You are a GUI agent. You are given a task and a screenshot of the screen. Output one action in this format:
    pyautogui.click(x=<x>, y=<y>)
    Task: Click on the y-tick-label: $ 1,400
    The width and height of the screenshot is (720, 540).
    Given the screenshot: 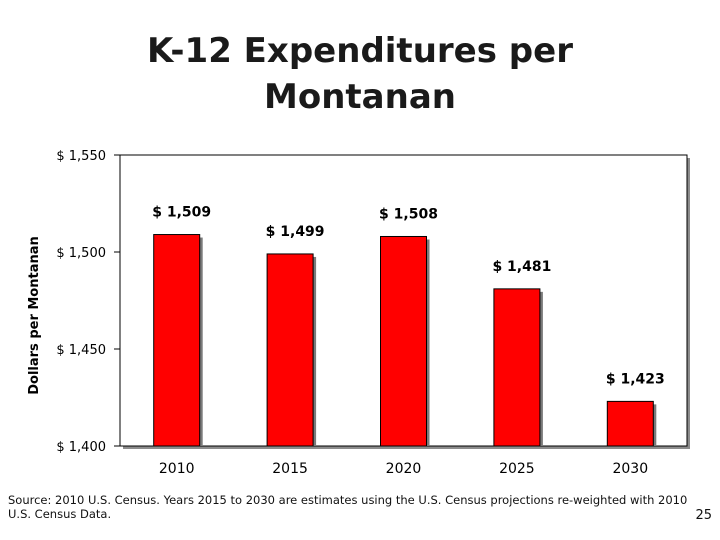 What is the action you would take?
    pyautogui.click(x=81, y=447)
    